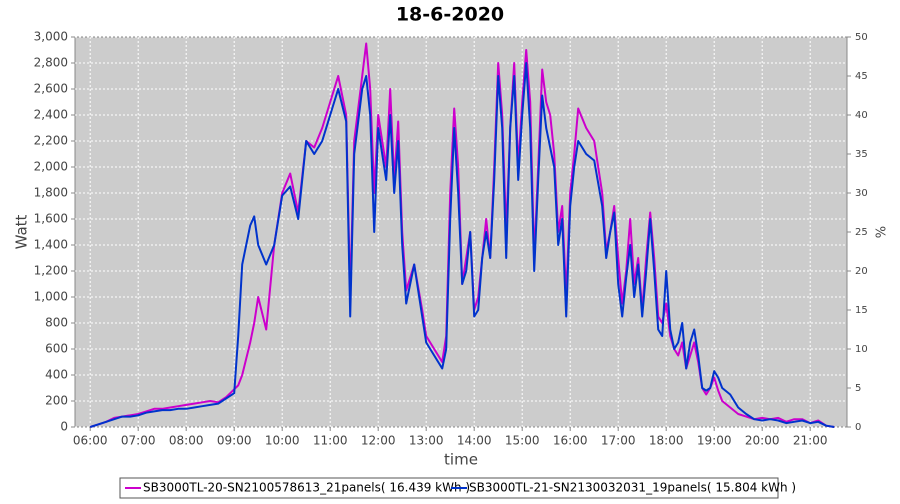 The width and height of the screenshot is (900, 504). What do you see at coordinates (666, 441) in the screenshot?
I see `x-tick-label: 18:00` at bounding box center [666, 441].